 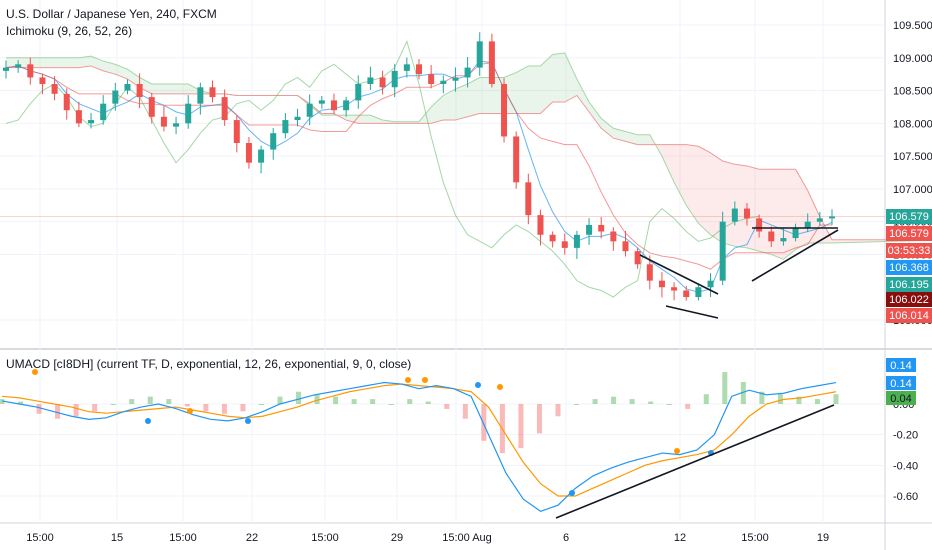 I want to click on price-label-text: 106.014, so click(x=909, y=316).